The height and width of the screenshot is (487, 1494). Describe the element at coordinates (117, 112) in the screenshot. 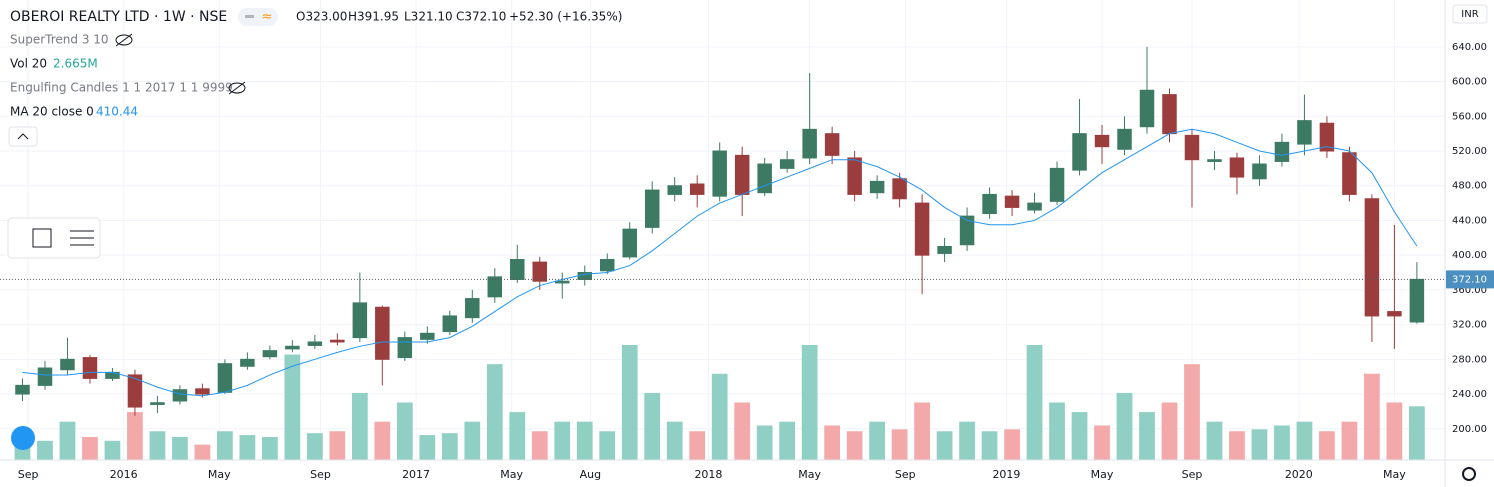

I see `indicator-value: 410.44` at that location.